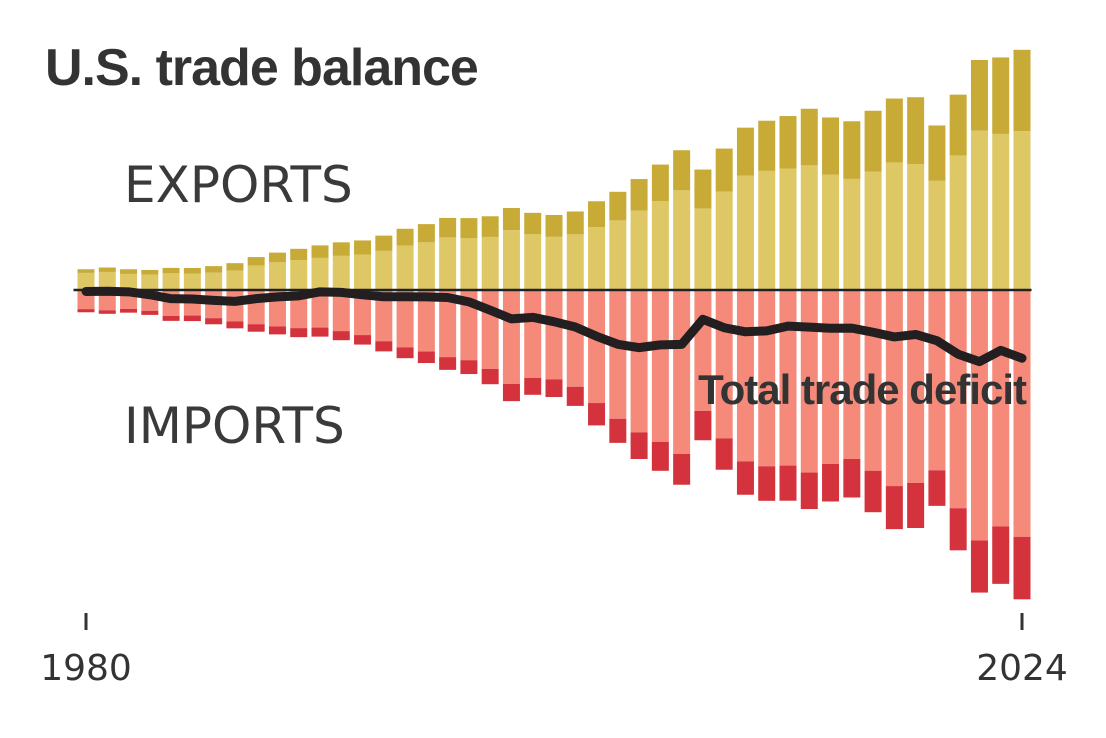  I want to click on exports-goods-bar-1980, so click(86, 281).